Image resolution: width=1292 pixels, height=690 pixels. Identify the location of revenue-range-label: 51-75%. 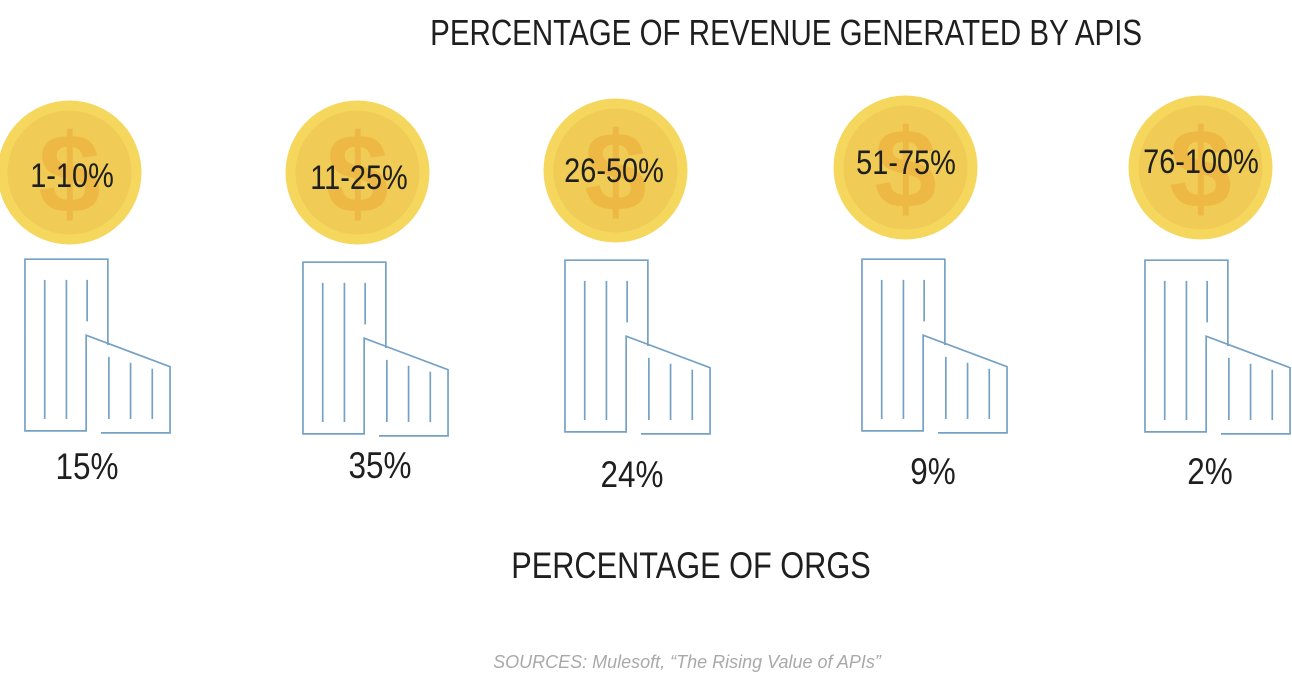
(906, 163).